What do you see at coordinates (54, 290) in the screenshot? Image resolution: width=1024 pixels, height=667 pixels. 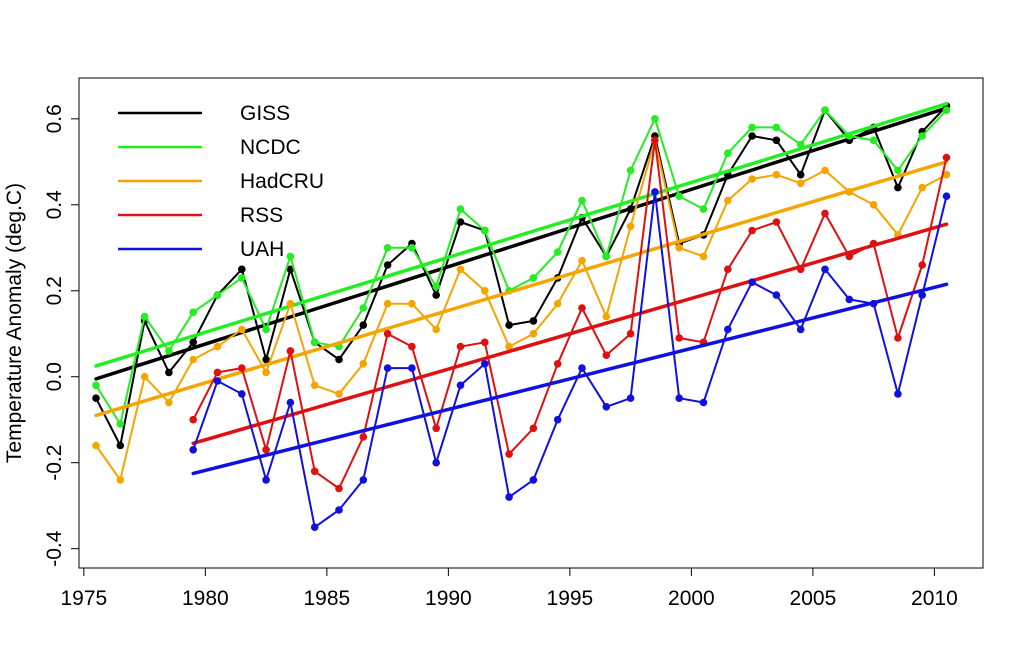 I see `y-tick-label: 0.2` at bounding box center [54, 290].